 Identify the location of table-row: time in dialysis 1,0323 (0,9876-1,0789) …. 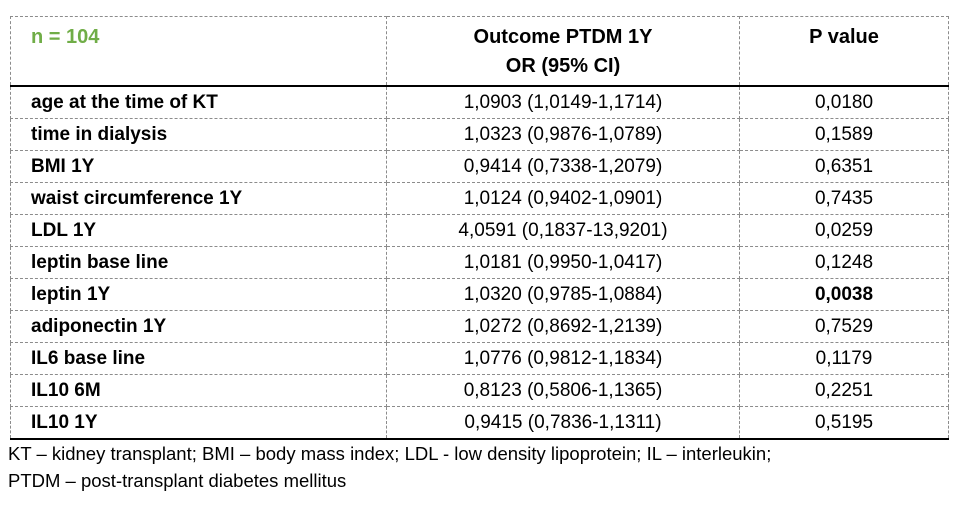
(479, 134).